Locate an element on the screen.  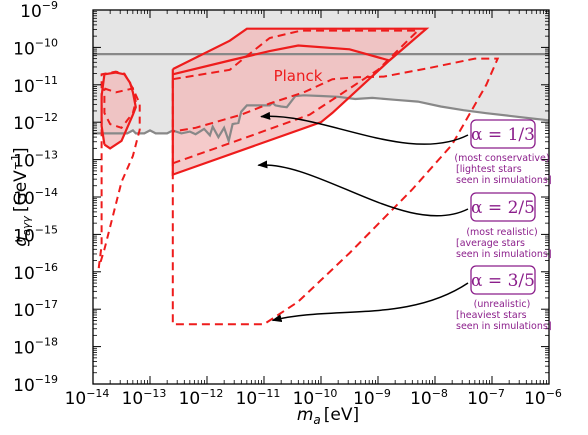
annotation-note: (unrealistic) is located at coordinates (502, 304).